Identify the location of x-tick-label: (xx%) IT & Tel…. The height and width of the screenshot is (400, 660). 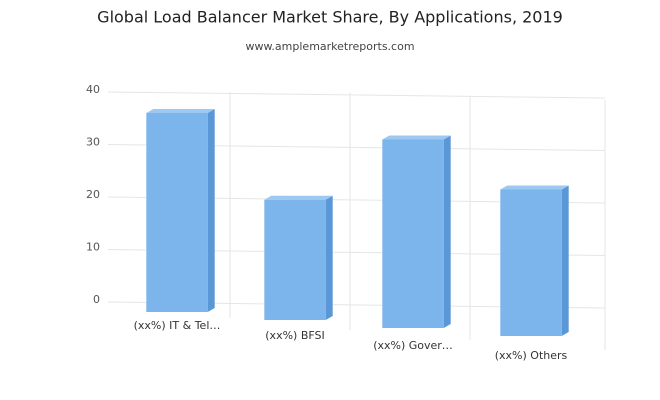
(177, 325).